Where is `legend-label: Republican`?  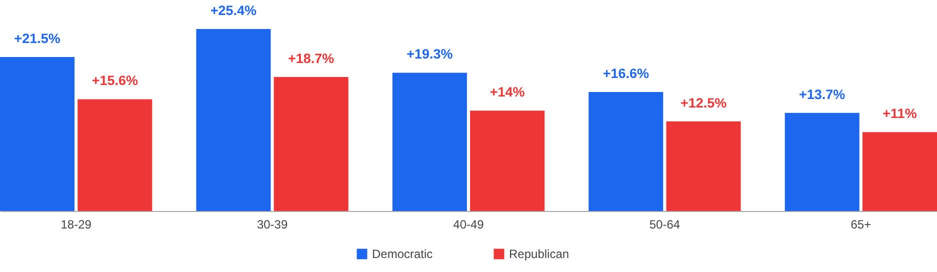 legend-label: Republican is located at coordinates (539, 254).